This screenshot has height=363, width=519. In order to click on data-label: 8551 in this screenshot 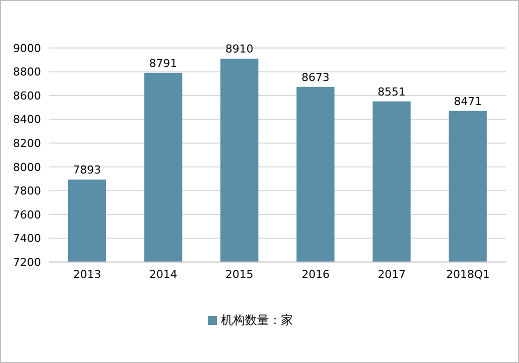, I will do `click(392, 91)`.